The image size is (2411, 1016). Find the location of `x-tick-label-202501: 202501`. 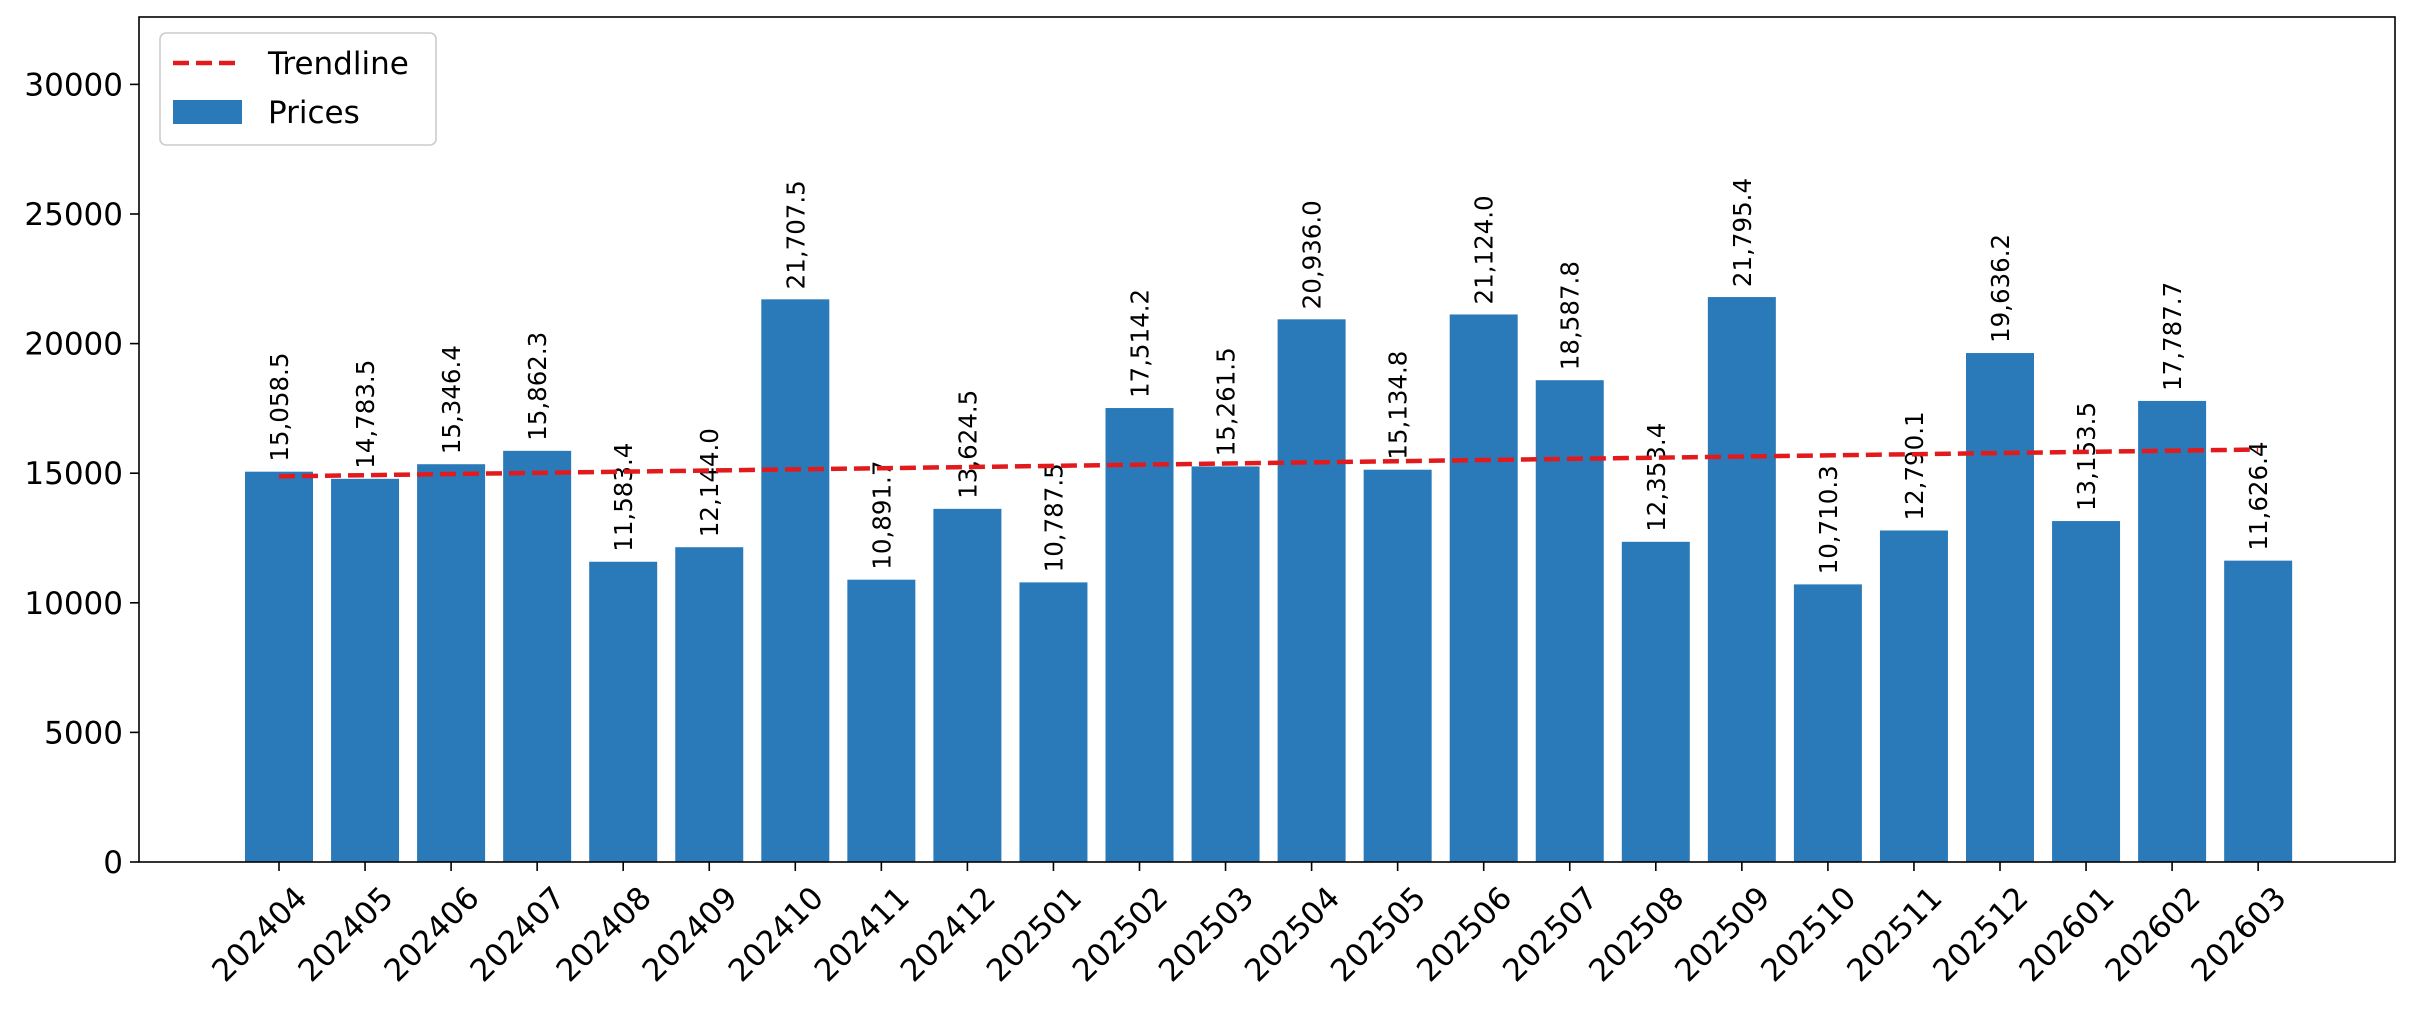

x-tick-label-202501: 202501 is located at coordinates (1034, 934).